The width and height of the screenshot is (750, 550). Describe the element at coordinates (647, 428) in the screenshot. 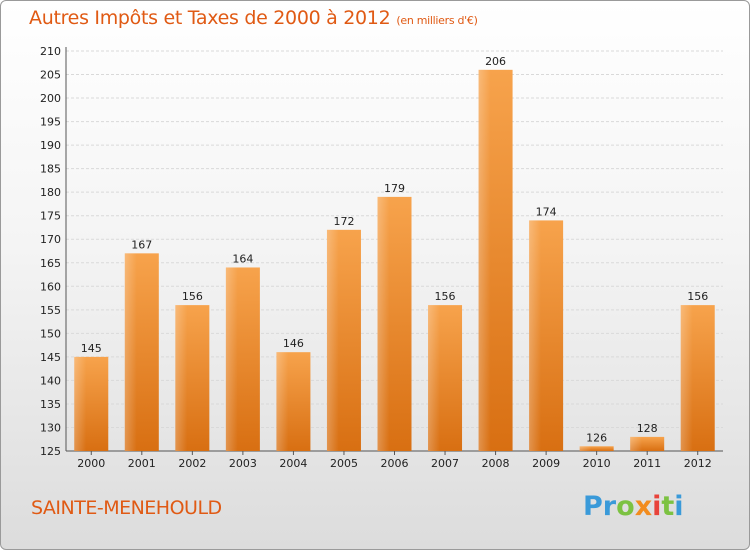

I see `bar-value-label: 128` at that location.